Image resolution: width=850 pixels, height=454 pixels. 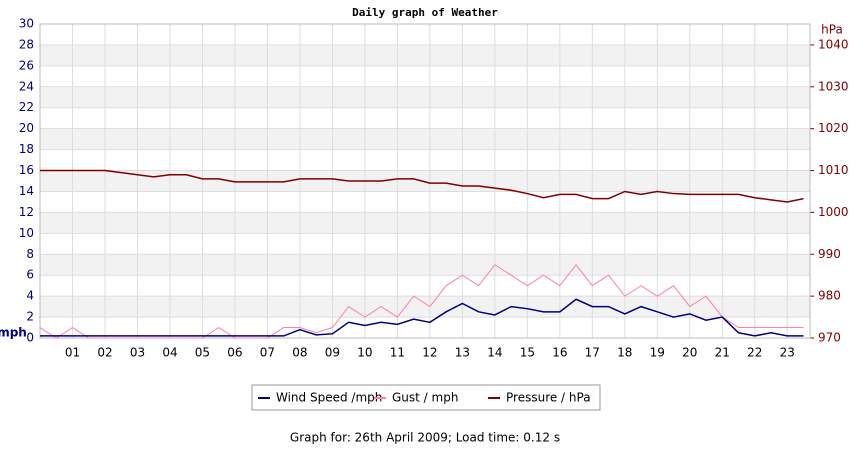 What do you see at coordinates (787, 353) in the screenshot?
I see `x-tick-label: 23` at bounding box center [787, 353].